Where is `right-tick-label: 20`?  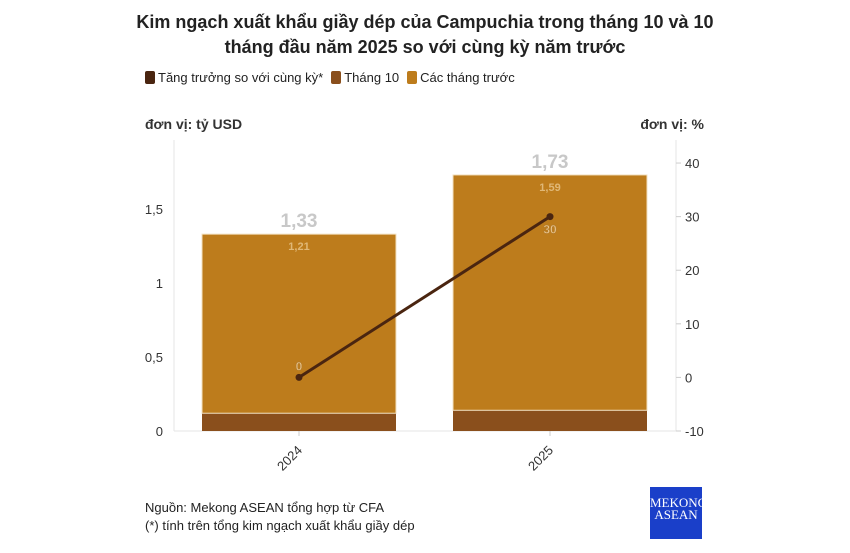 right-tick-label: 20 is located at coordinates (692, 270).